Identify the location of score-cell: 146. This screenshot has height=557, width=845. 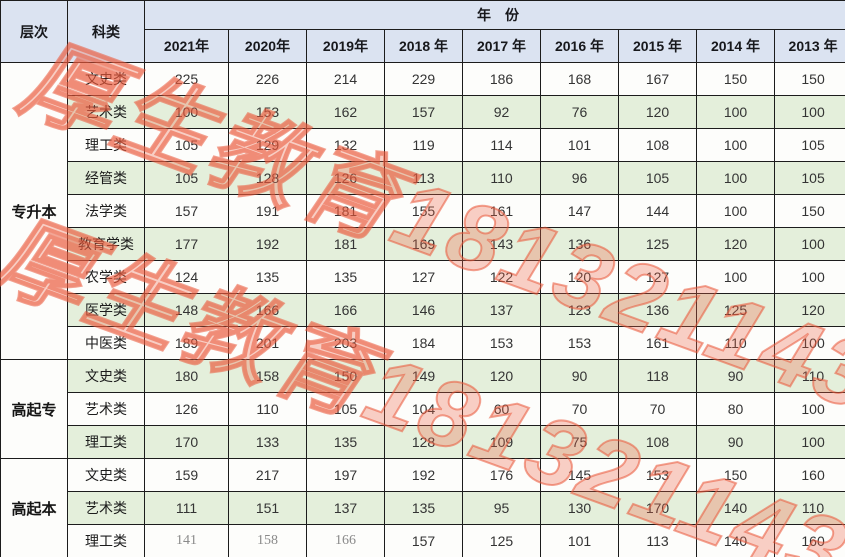
(423, 310).